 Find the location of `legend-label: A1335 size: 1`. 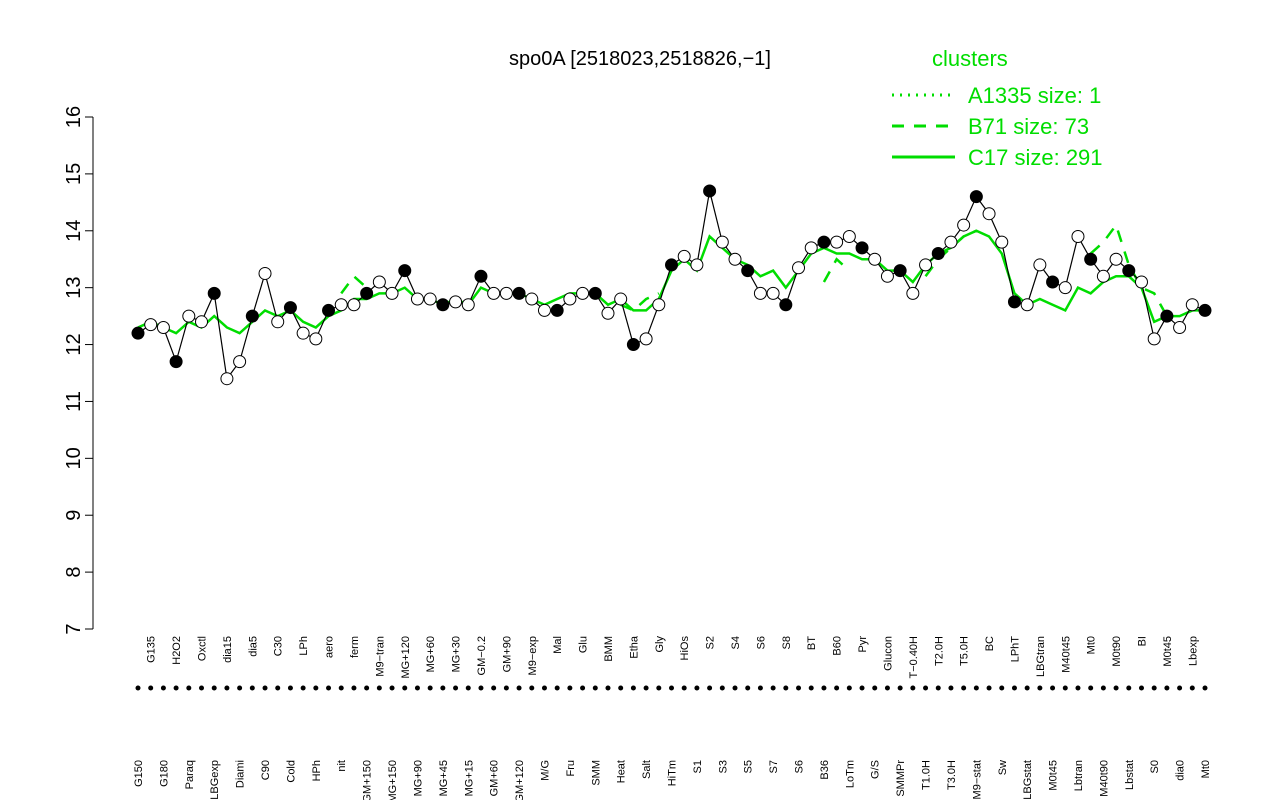

legend-label: A1335 size: 1 is located at coordinates (1034, 95).